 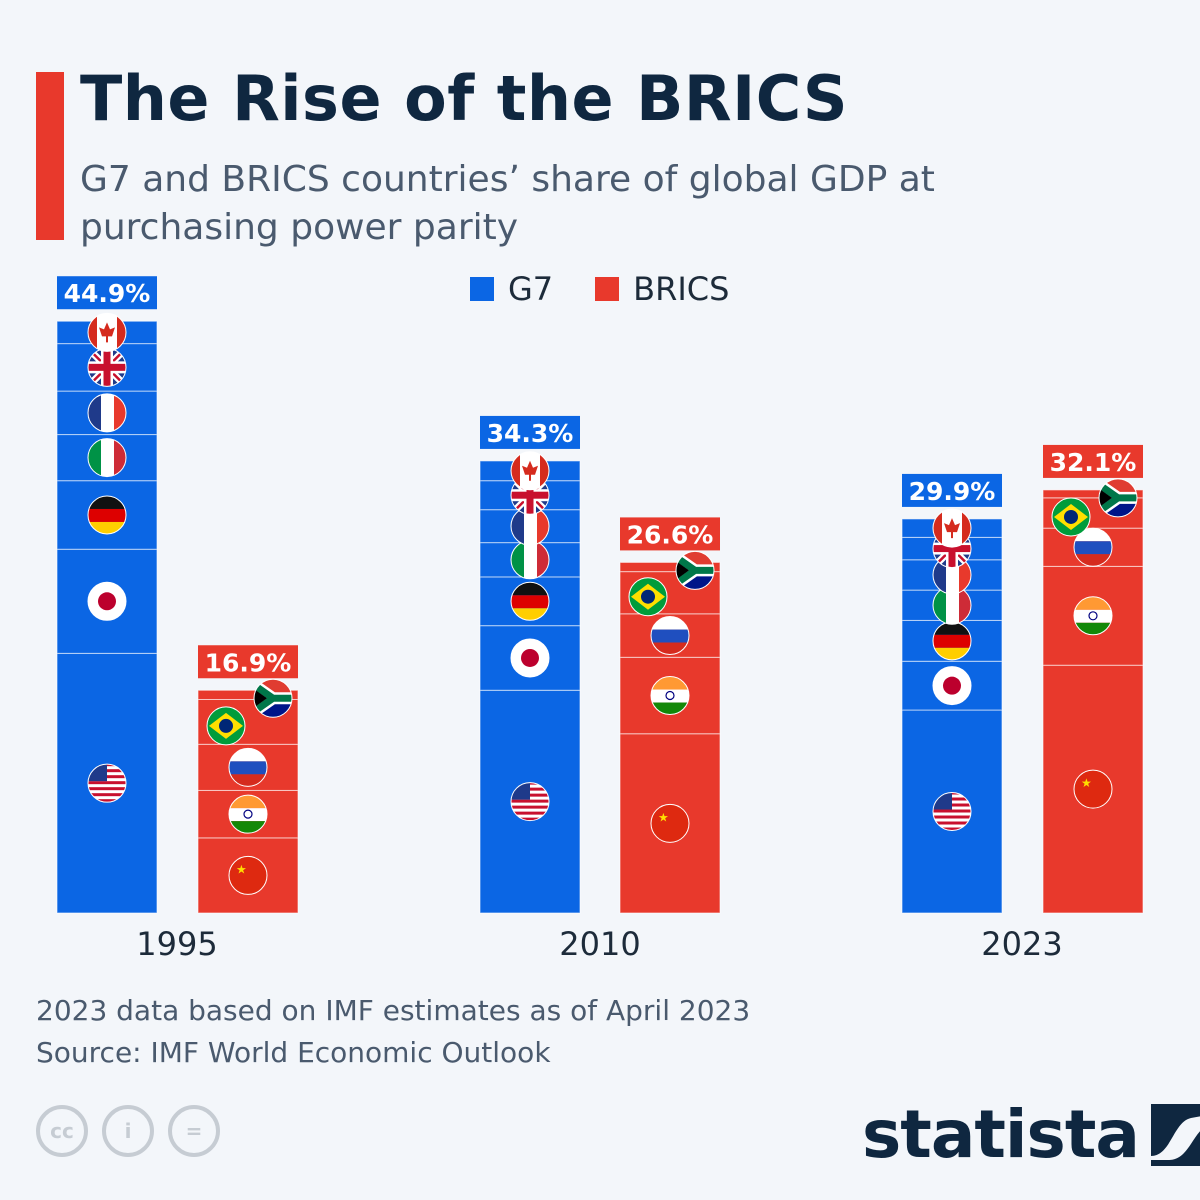 I want to click on flag-us-icon, so click(x=107, y=783).